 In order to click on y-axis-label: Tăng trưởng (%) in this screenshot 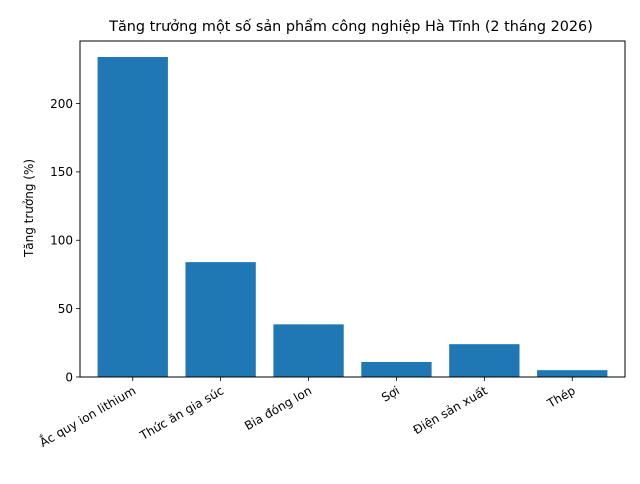, I will do `click(29, 208)`.